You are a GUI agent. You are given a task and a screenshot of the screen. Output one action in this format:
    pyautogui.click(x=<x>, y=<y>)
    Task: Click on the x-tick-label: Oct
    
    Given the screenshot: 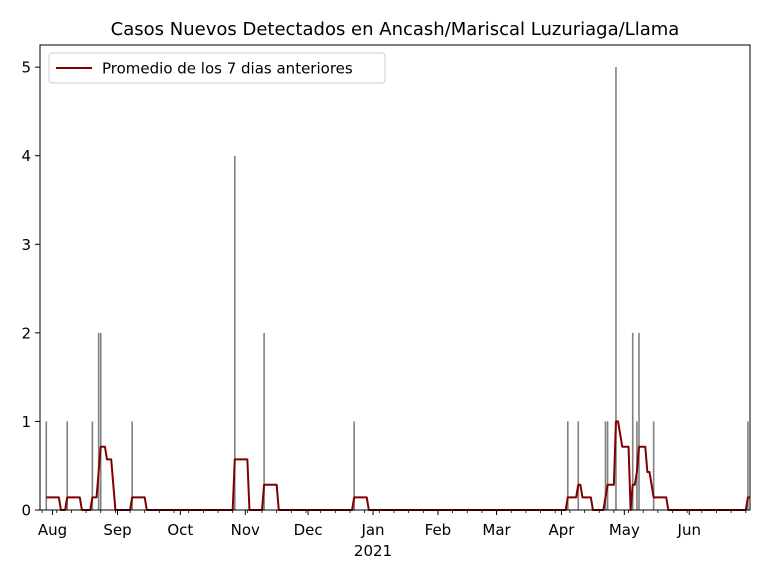 What is the action you would take?
    pyautogui.click(x=180, y=530)
    